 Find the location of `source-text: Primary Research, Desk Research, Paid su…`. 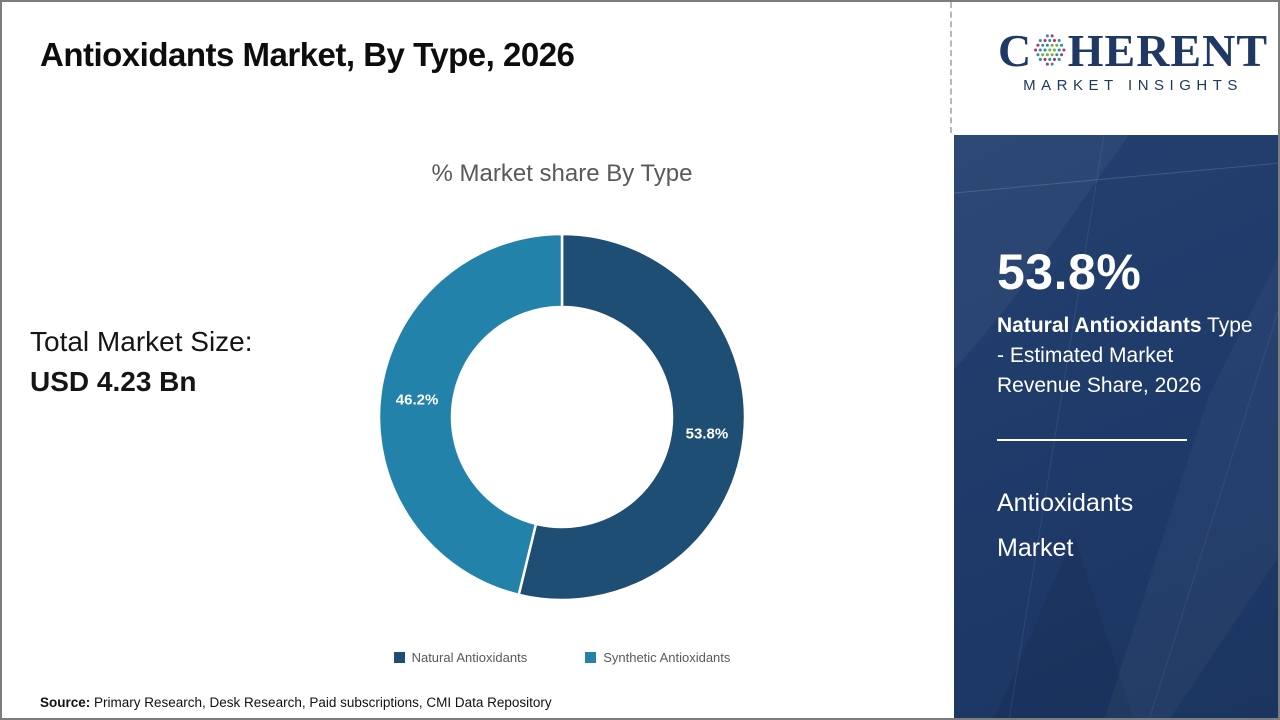

source-text: Primary Research, Desk Research, Paid su… is located at coordinates (321, 702).